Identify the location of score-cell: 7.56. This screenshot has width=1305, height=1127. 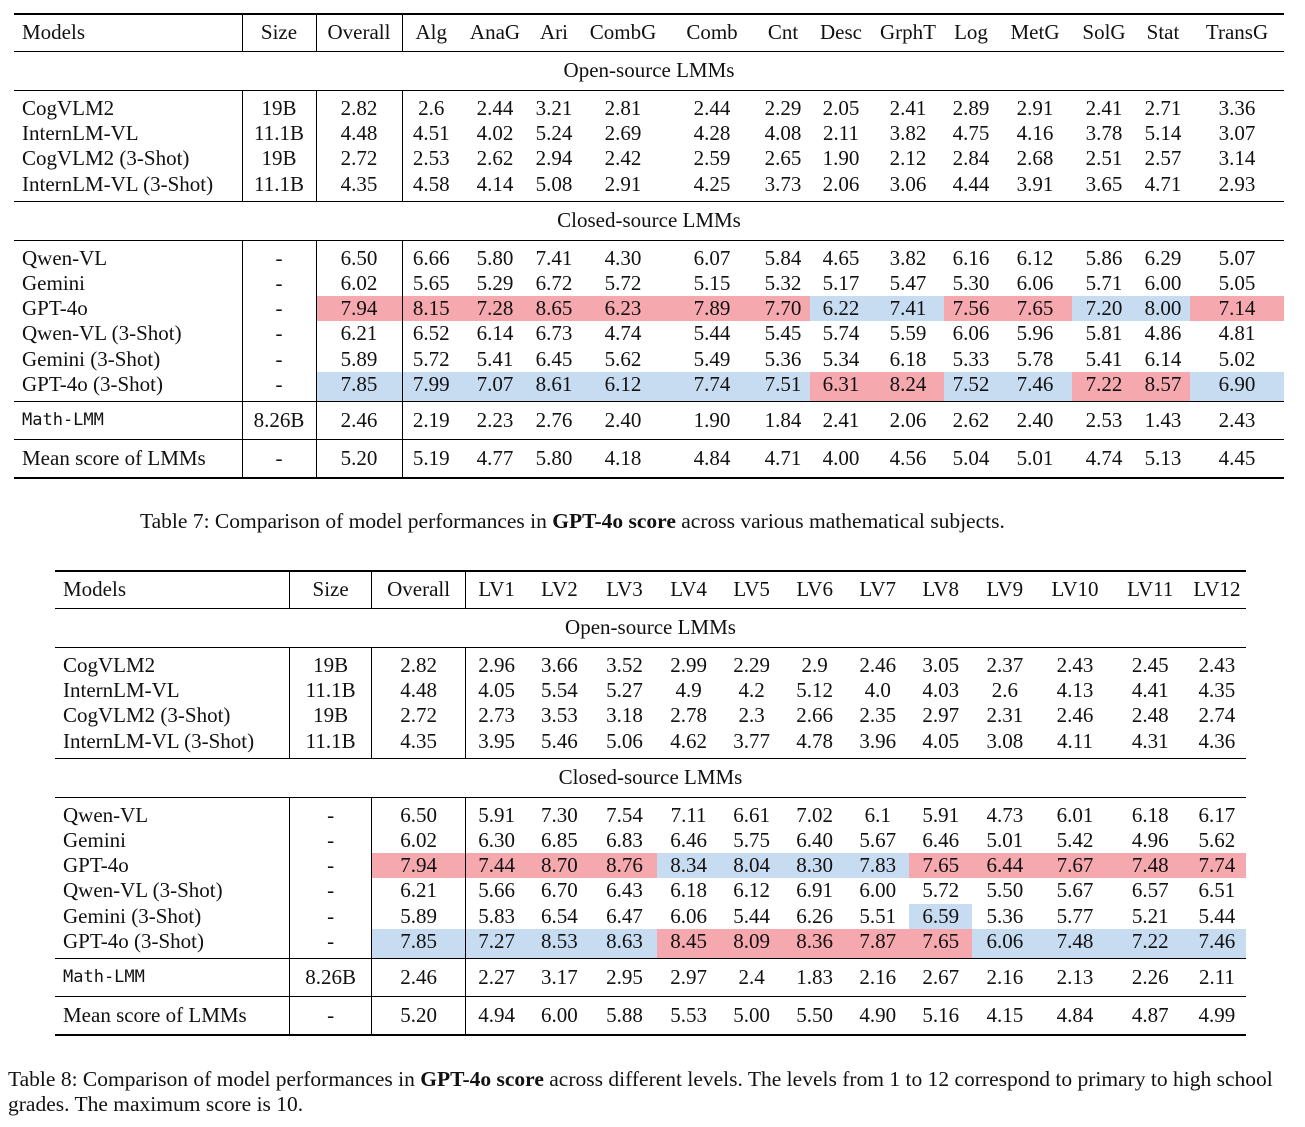
(971, 309).